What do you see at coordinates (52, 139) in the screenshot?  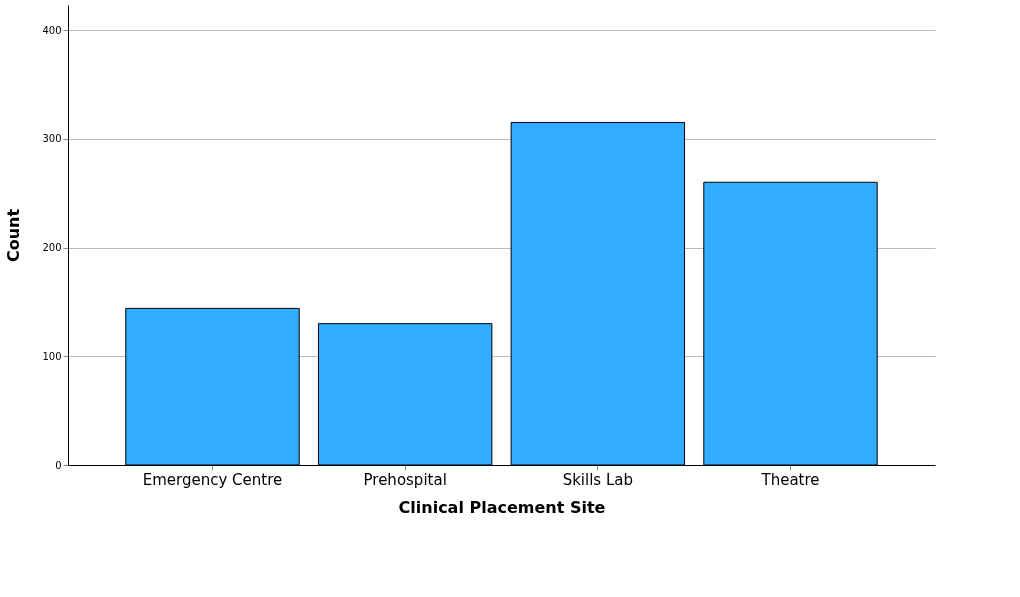 I see `y-tick-label: 300` at bounding box center [52, 139].